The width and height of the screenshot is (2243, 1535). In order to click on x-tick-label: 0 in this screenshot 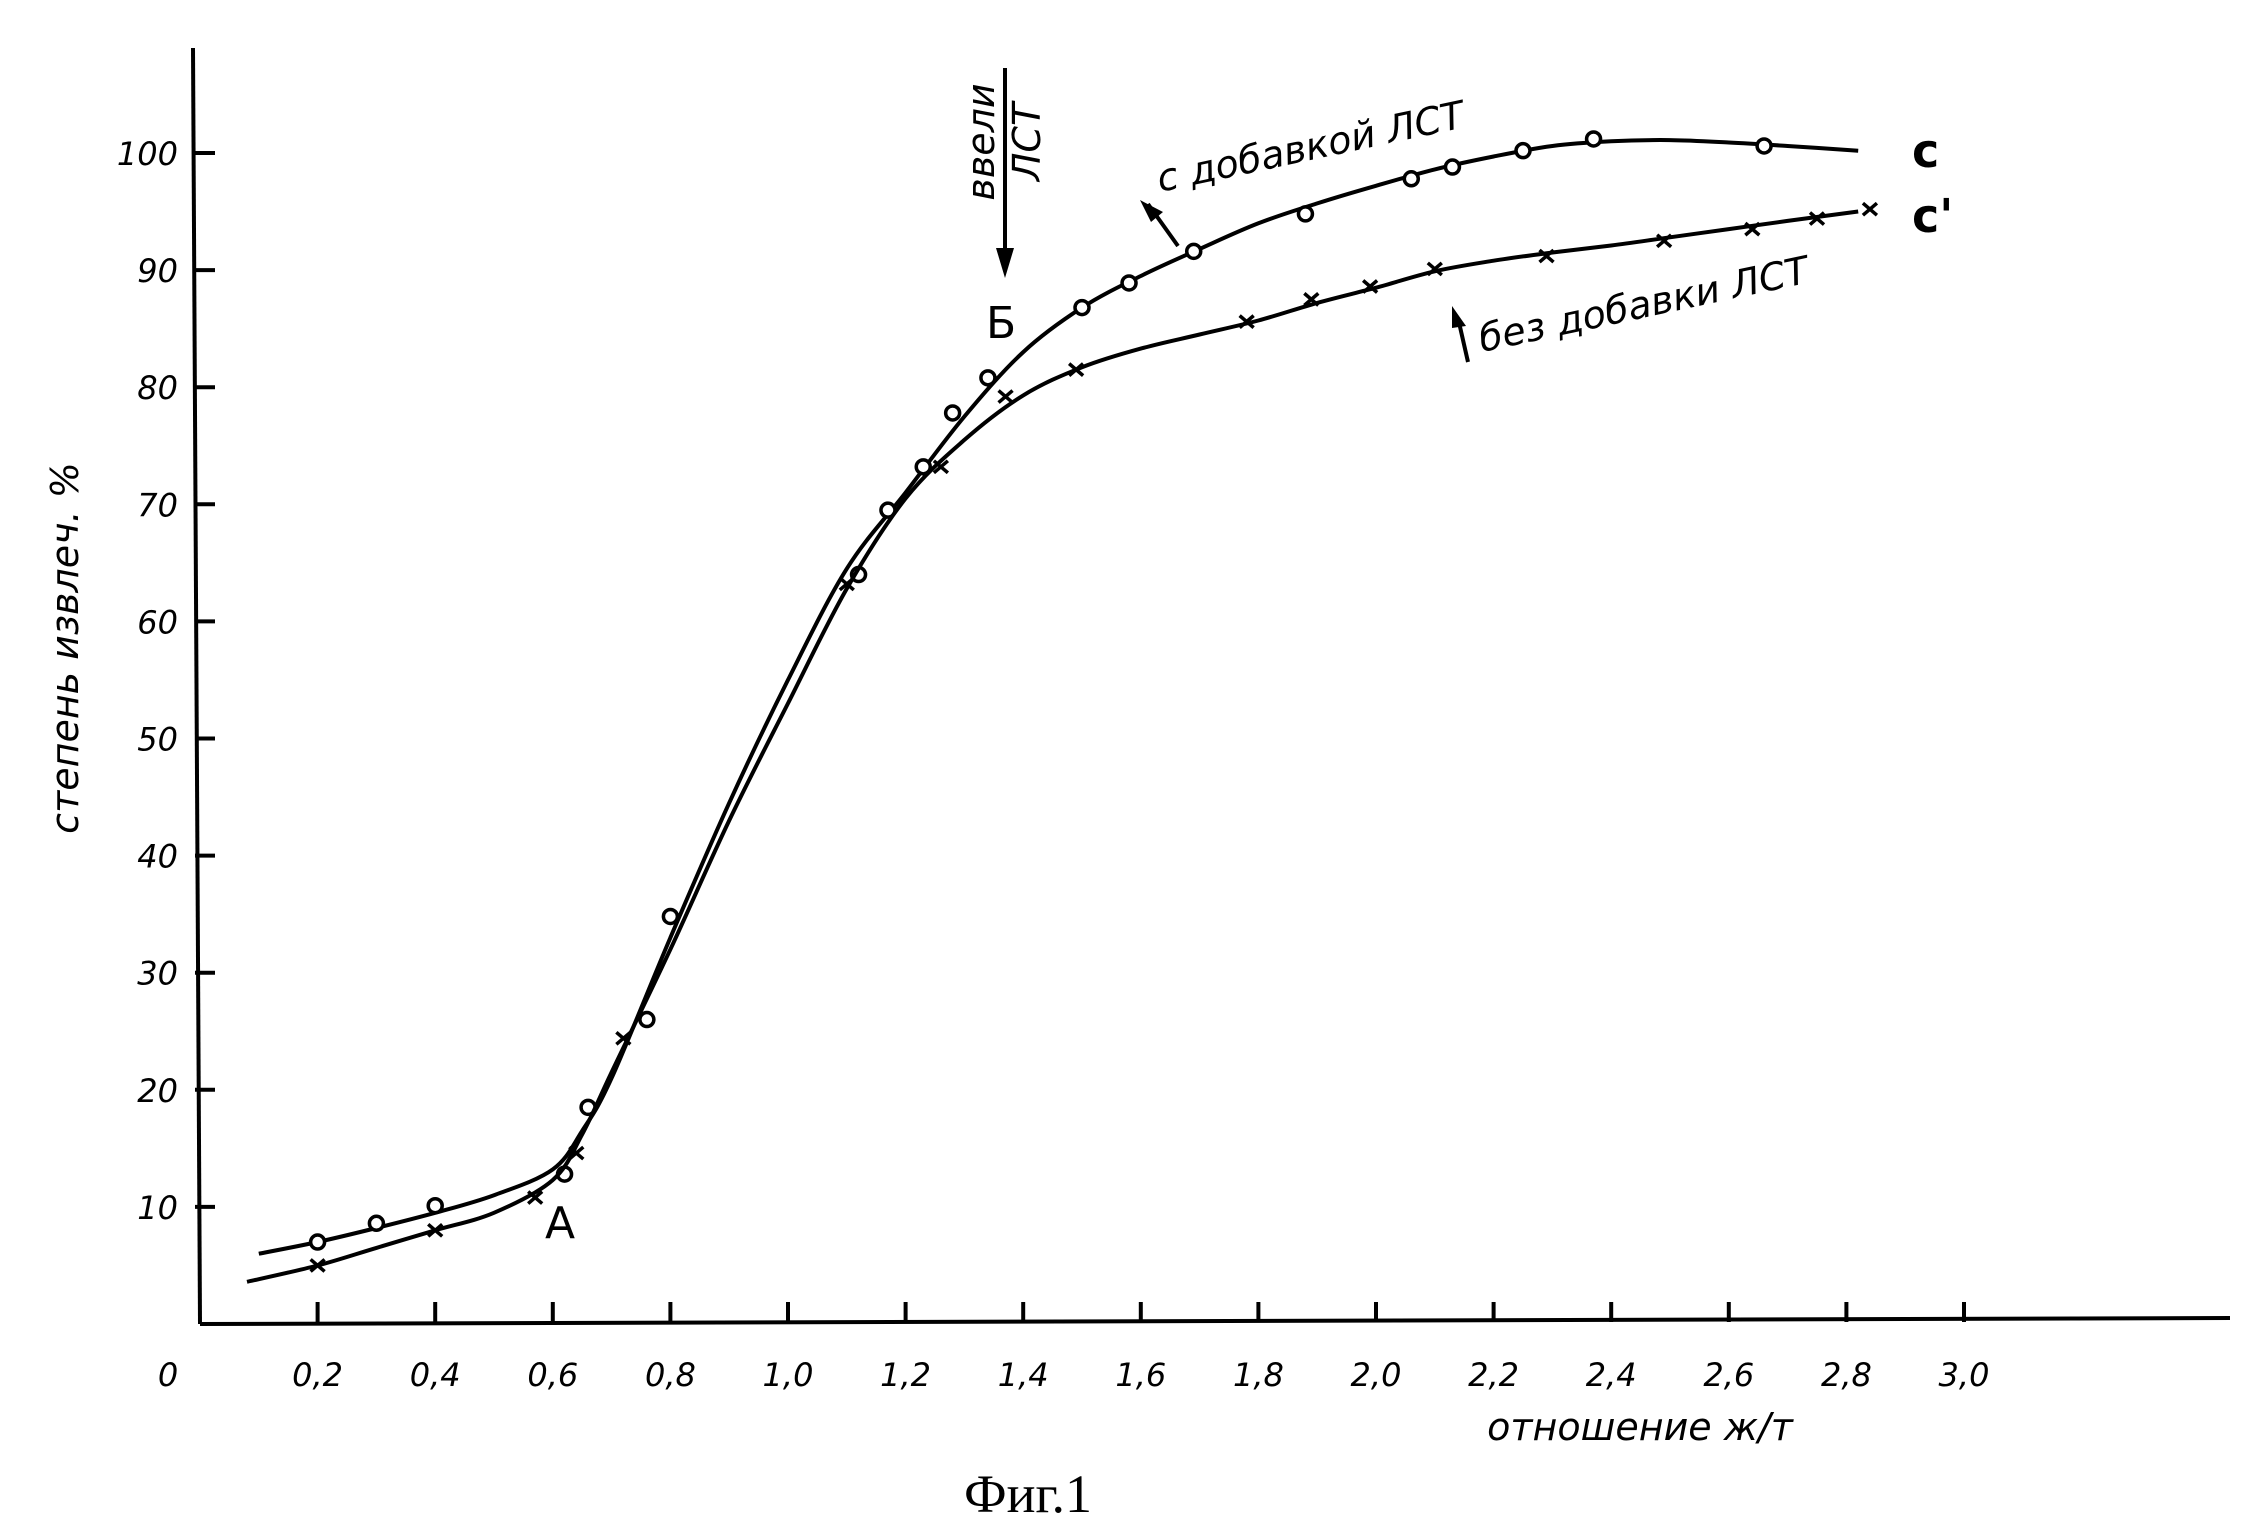, I will do `click(168, 1375)`.